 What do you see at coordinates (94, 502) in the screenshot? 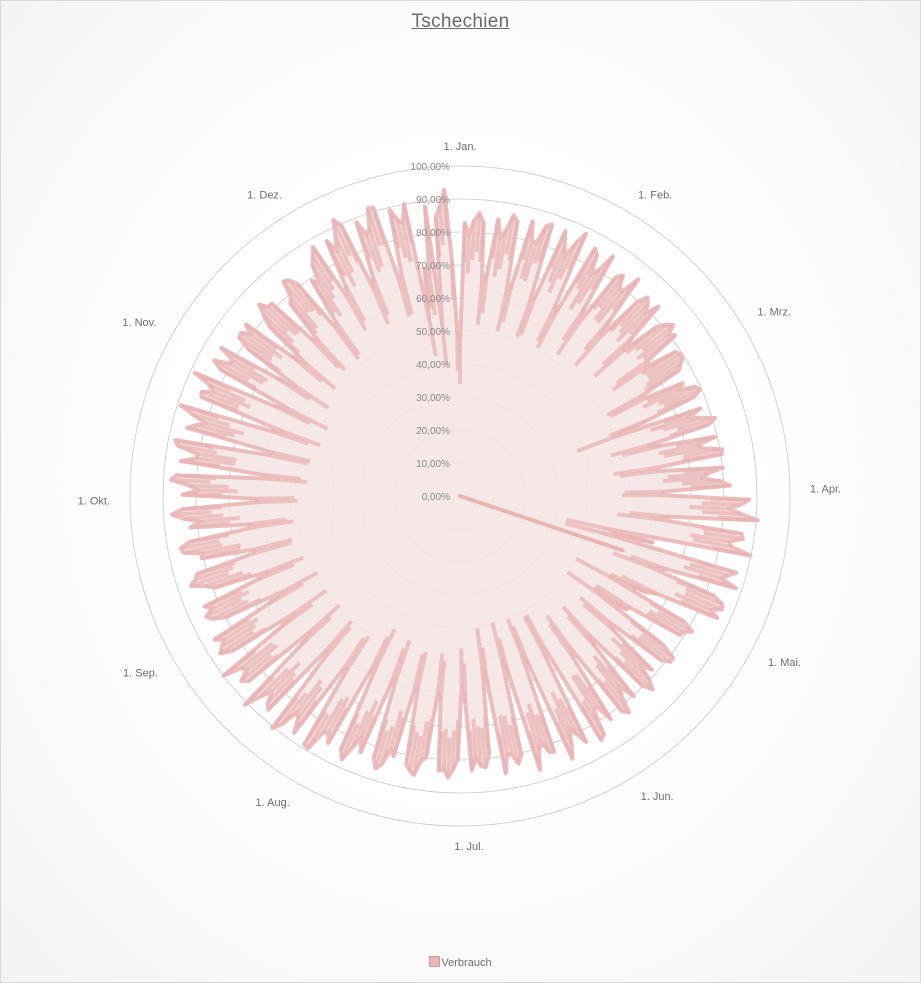
I see `month-label: 1. Okt.` at bounding box center [94, 502].